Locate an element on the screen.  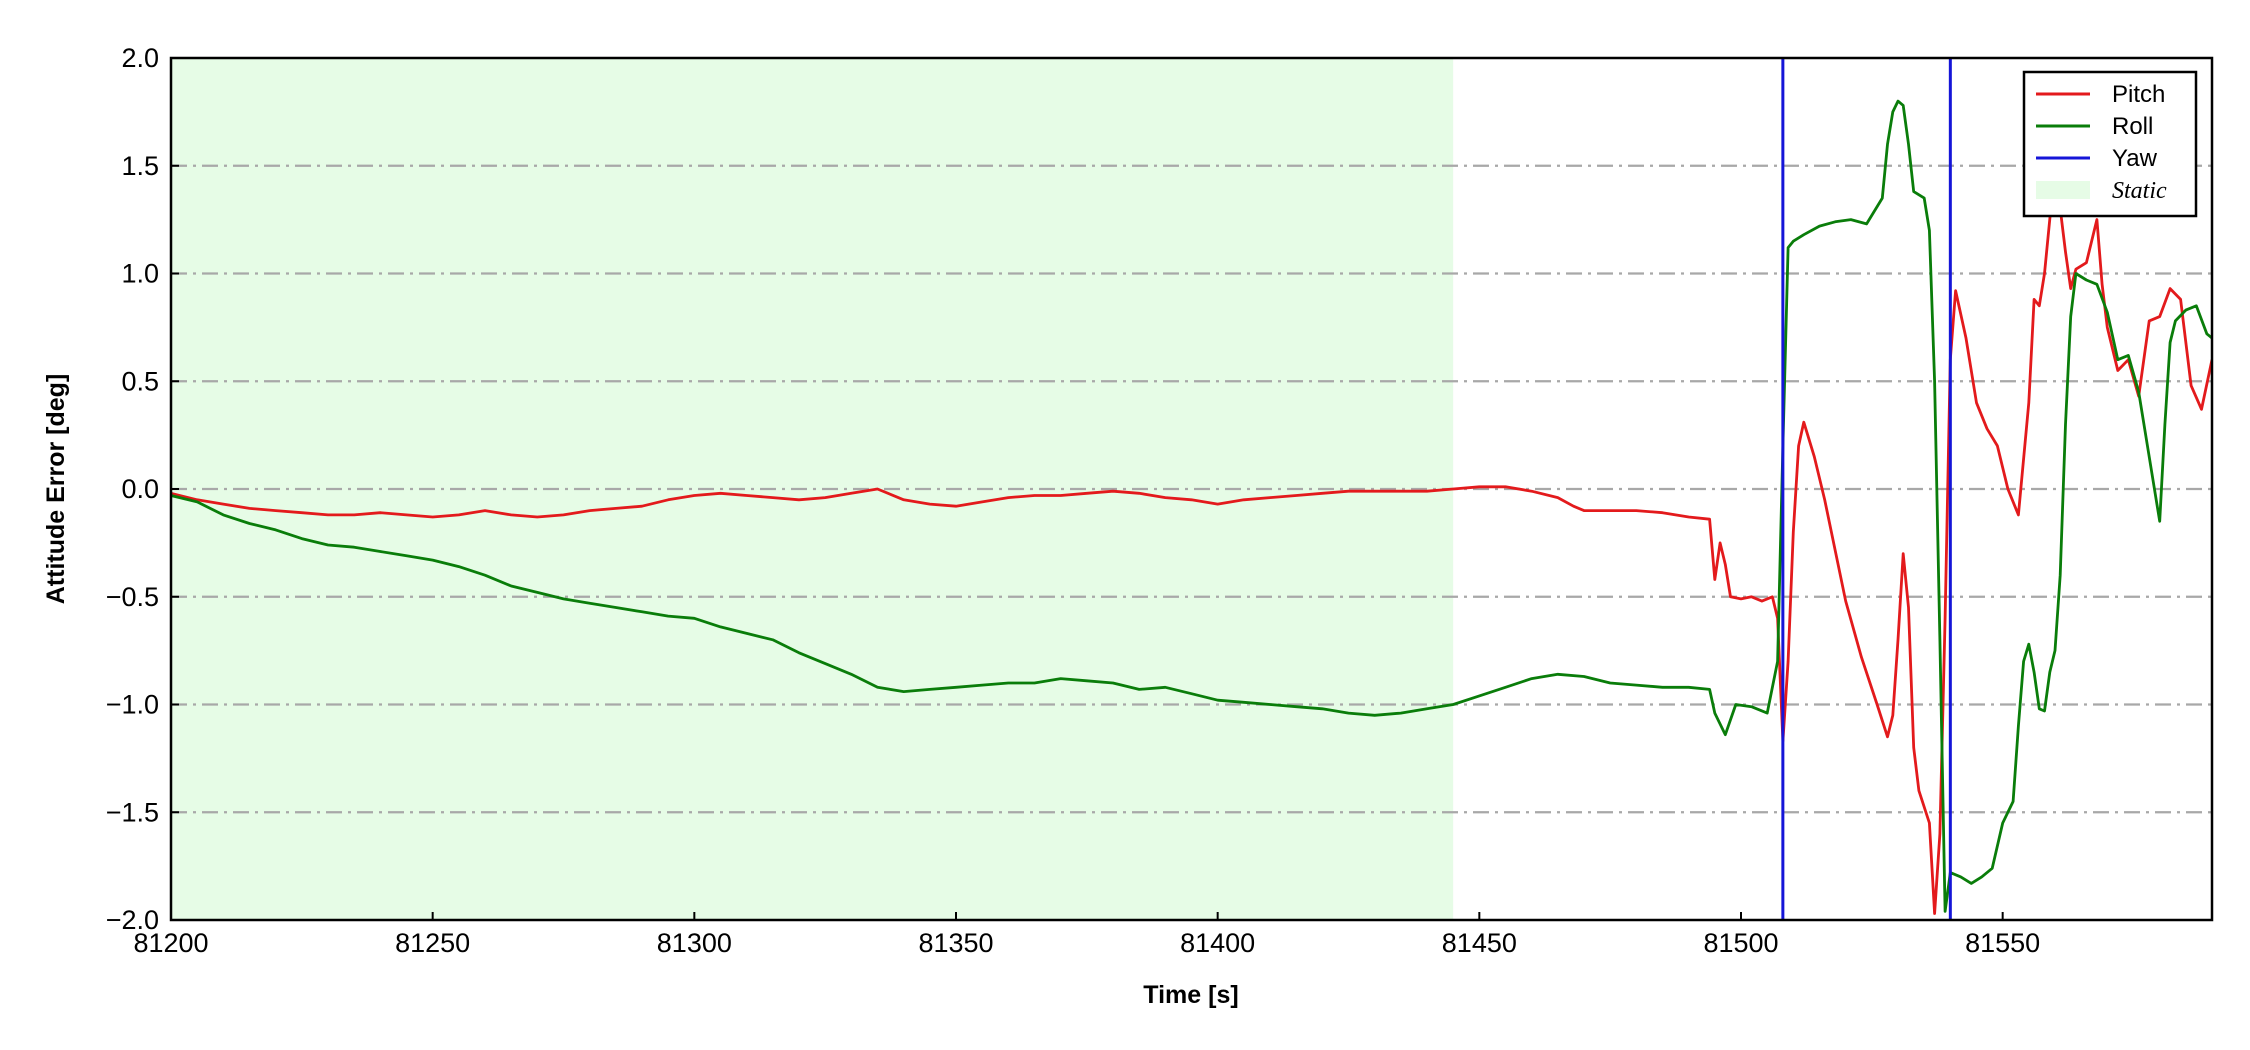
y-tick-label: 0.0 is located at coordinates (140, 489).